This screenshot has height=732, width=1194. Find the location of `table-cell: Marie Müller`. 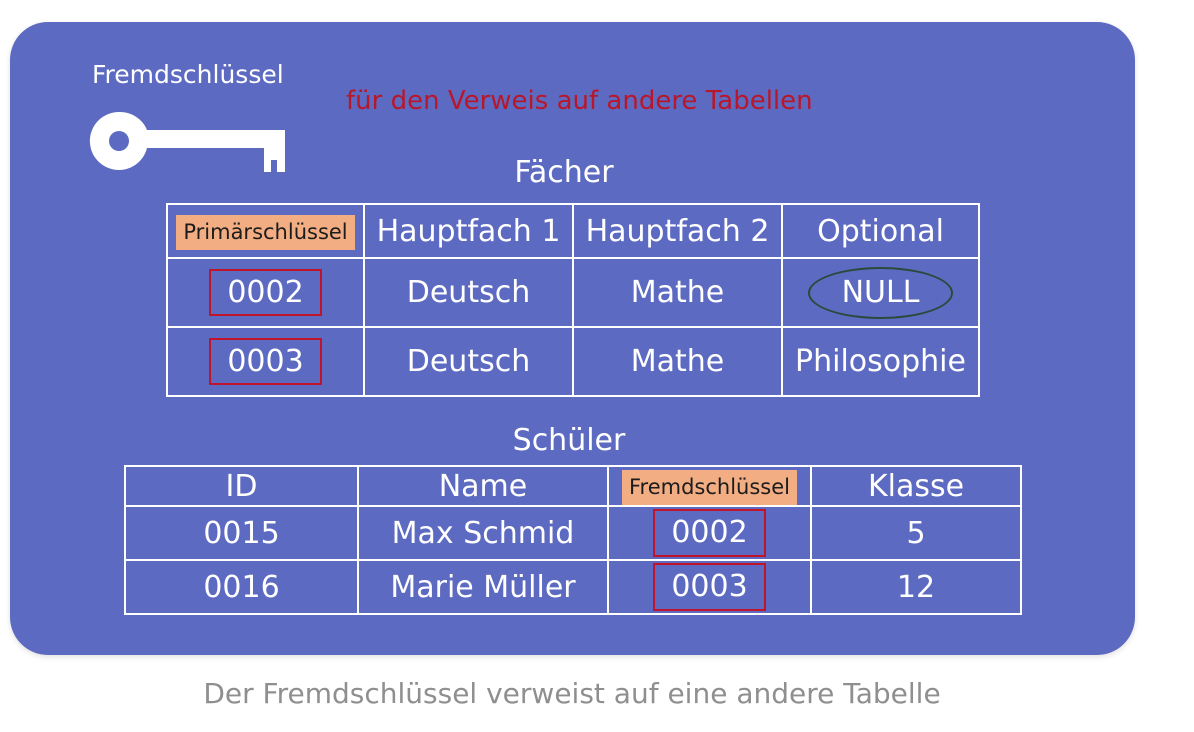

table-cell: Marie Müller is located at coordinates (483, 587).